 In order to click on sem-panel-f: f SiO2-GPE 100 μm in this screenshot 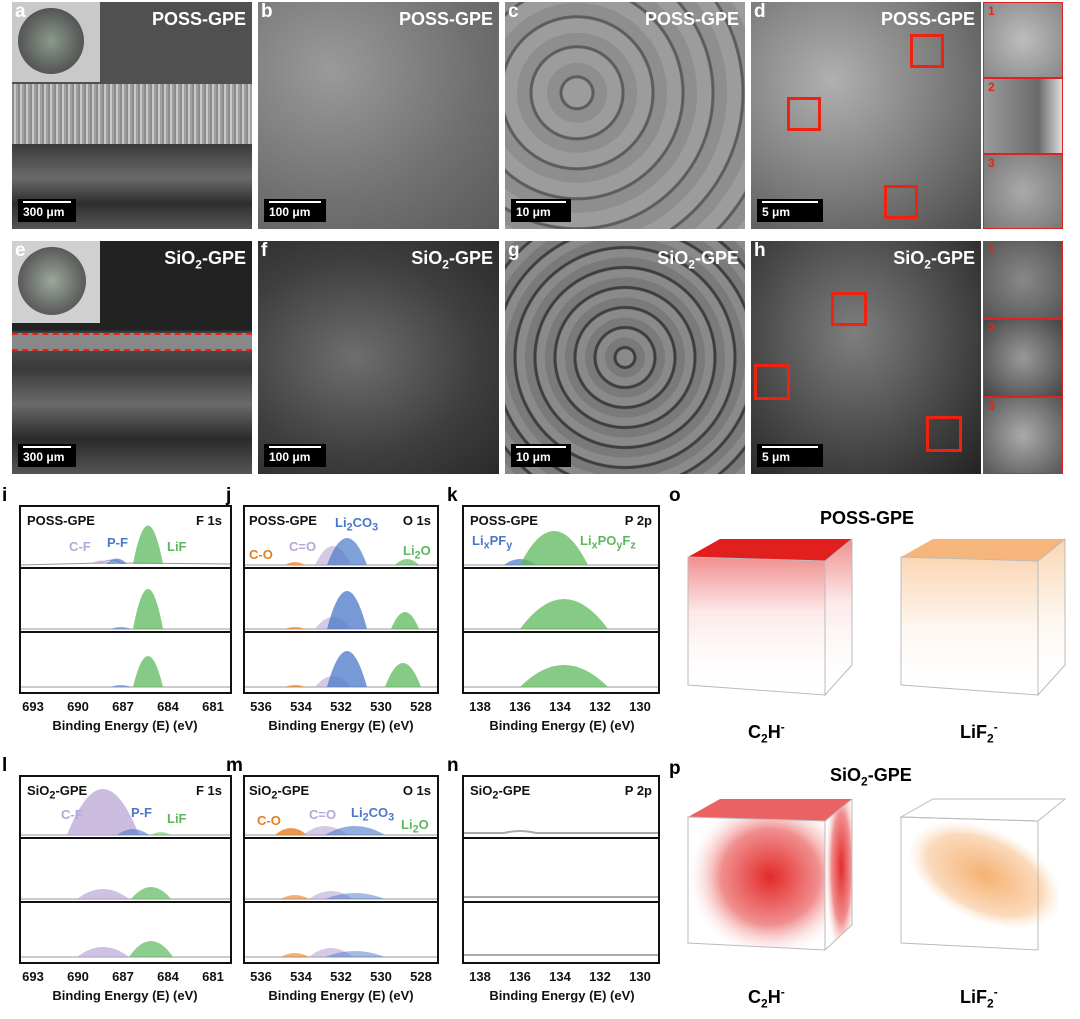, I will do `click(378, 357)`.